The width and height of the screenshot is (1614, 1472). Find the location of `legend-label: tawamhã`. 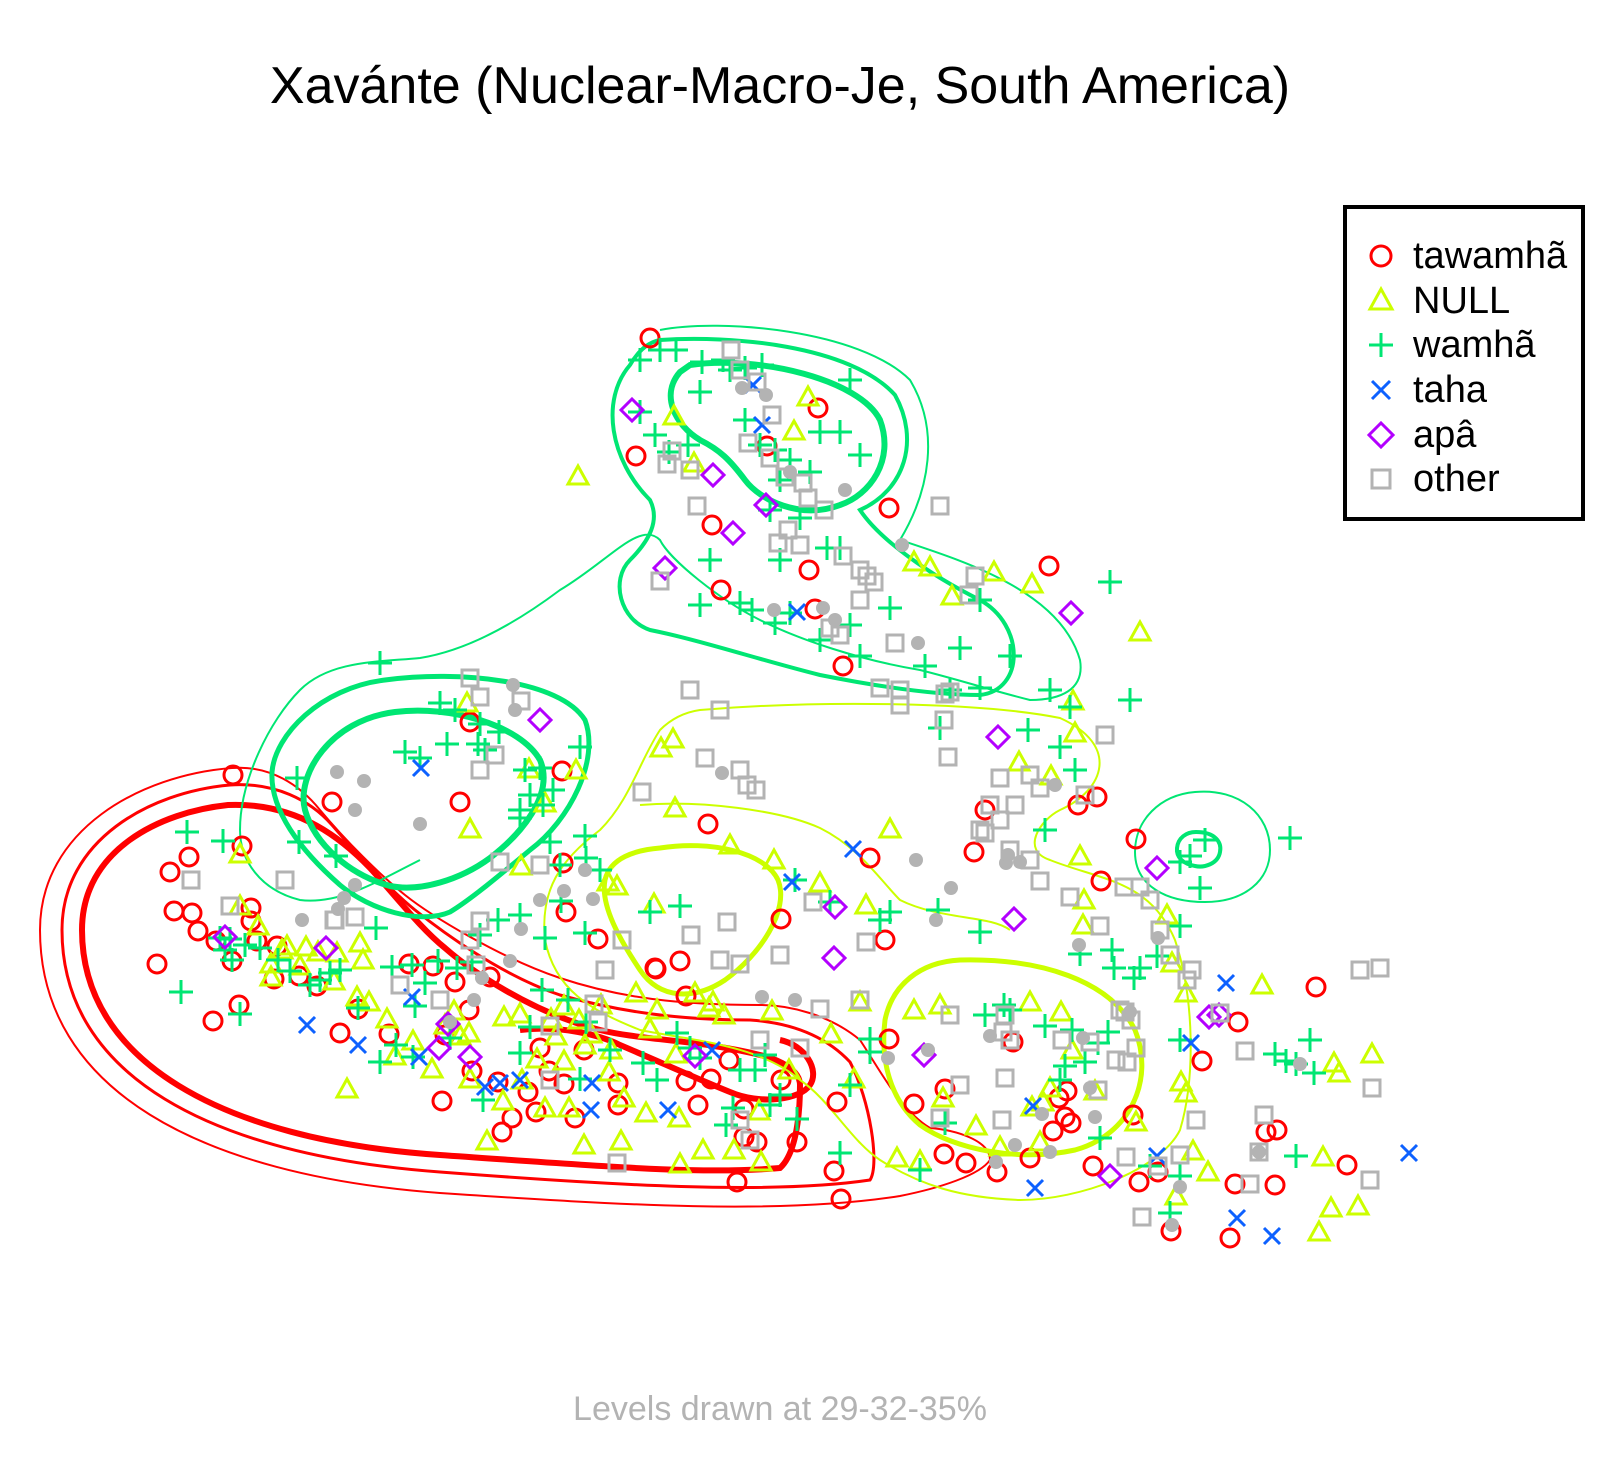

legend-label: tawamhã is located at coordinates (1490, 255).